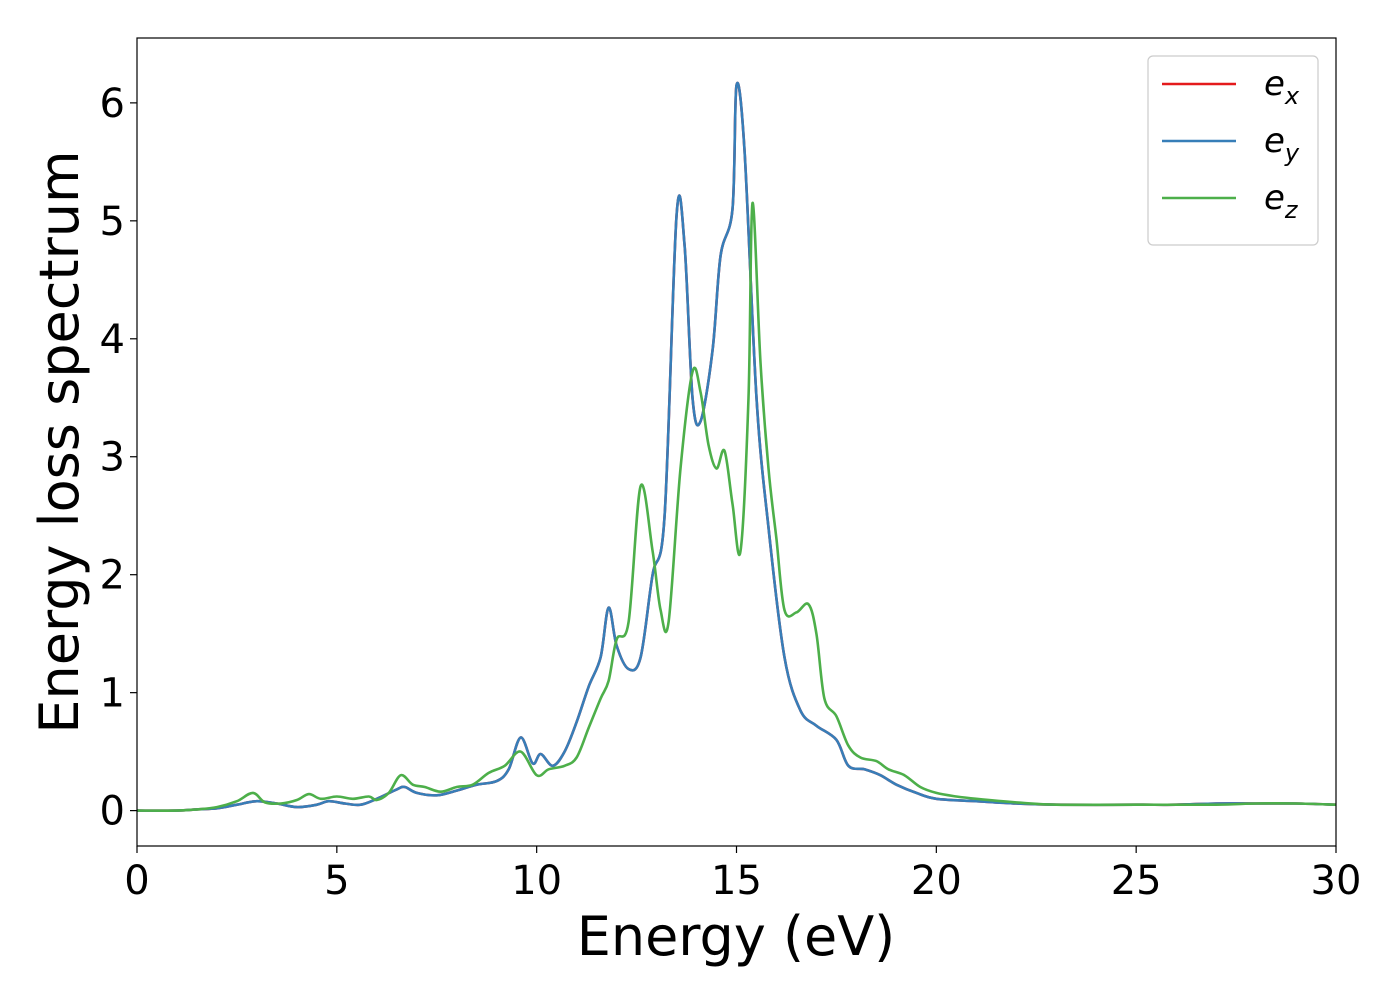 The image size is (1400, 1000). What do you see at coordinates (1292, 96) in the screenshot?
I see `legend-label-subscript: x` at bounding box center [1292, 96].